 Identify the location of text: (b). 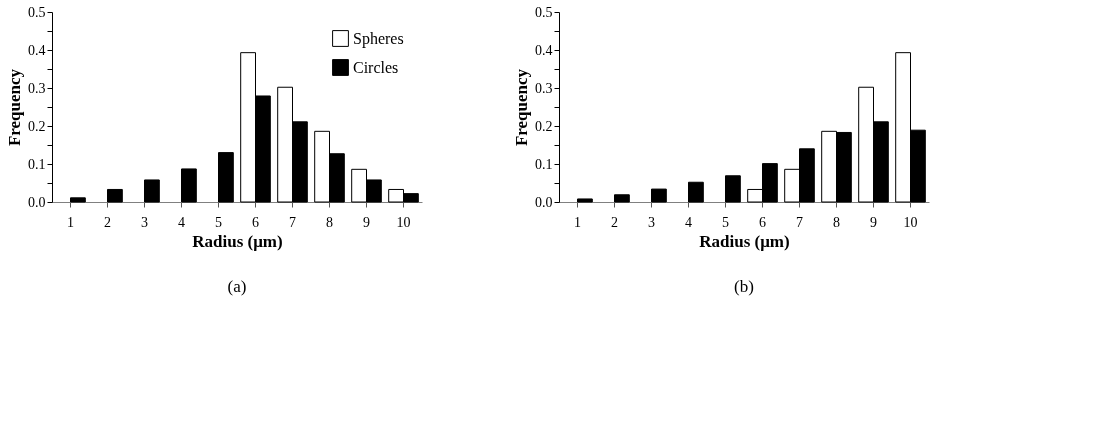
(744, 286).